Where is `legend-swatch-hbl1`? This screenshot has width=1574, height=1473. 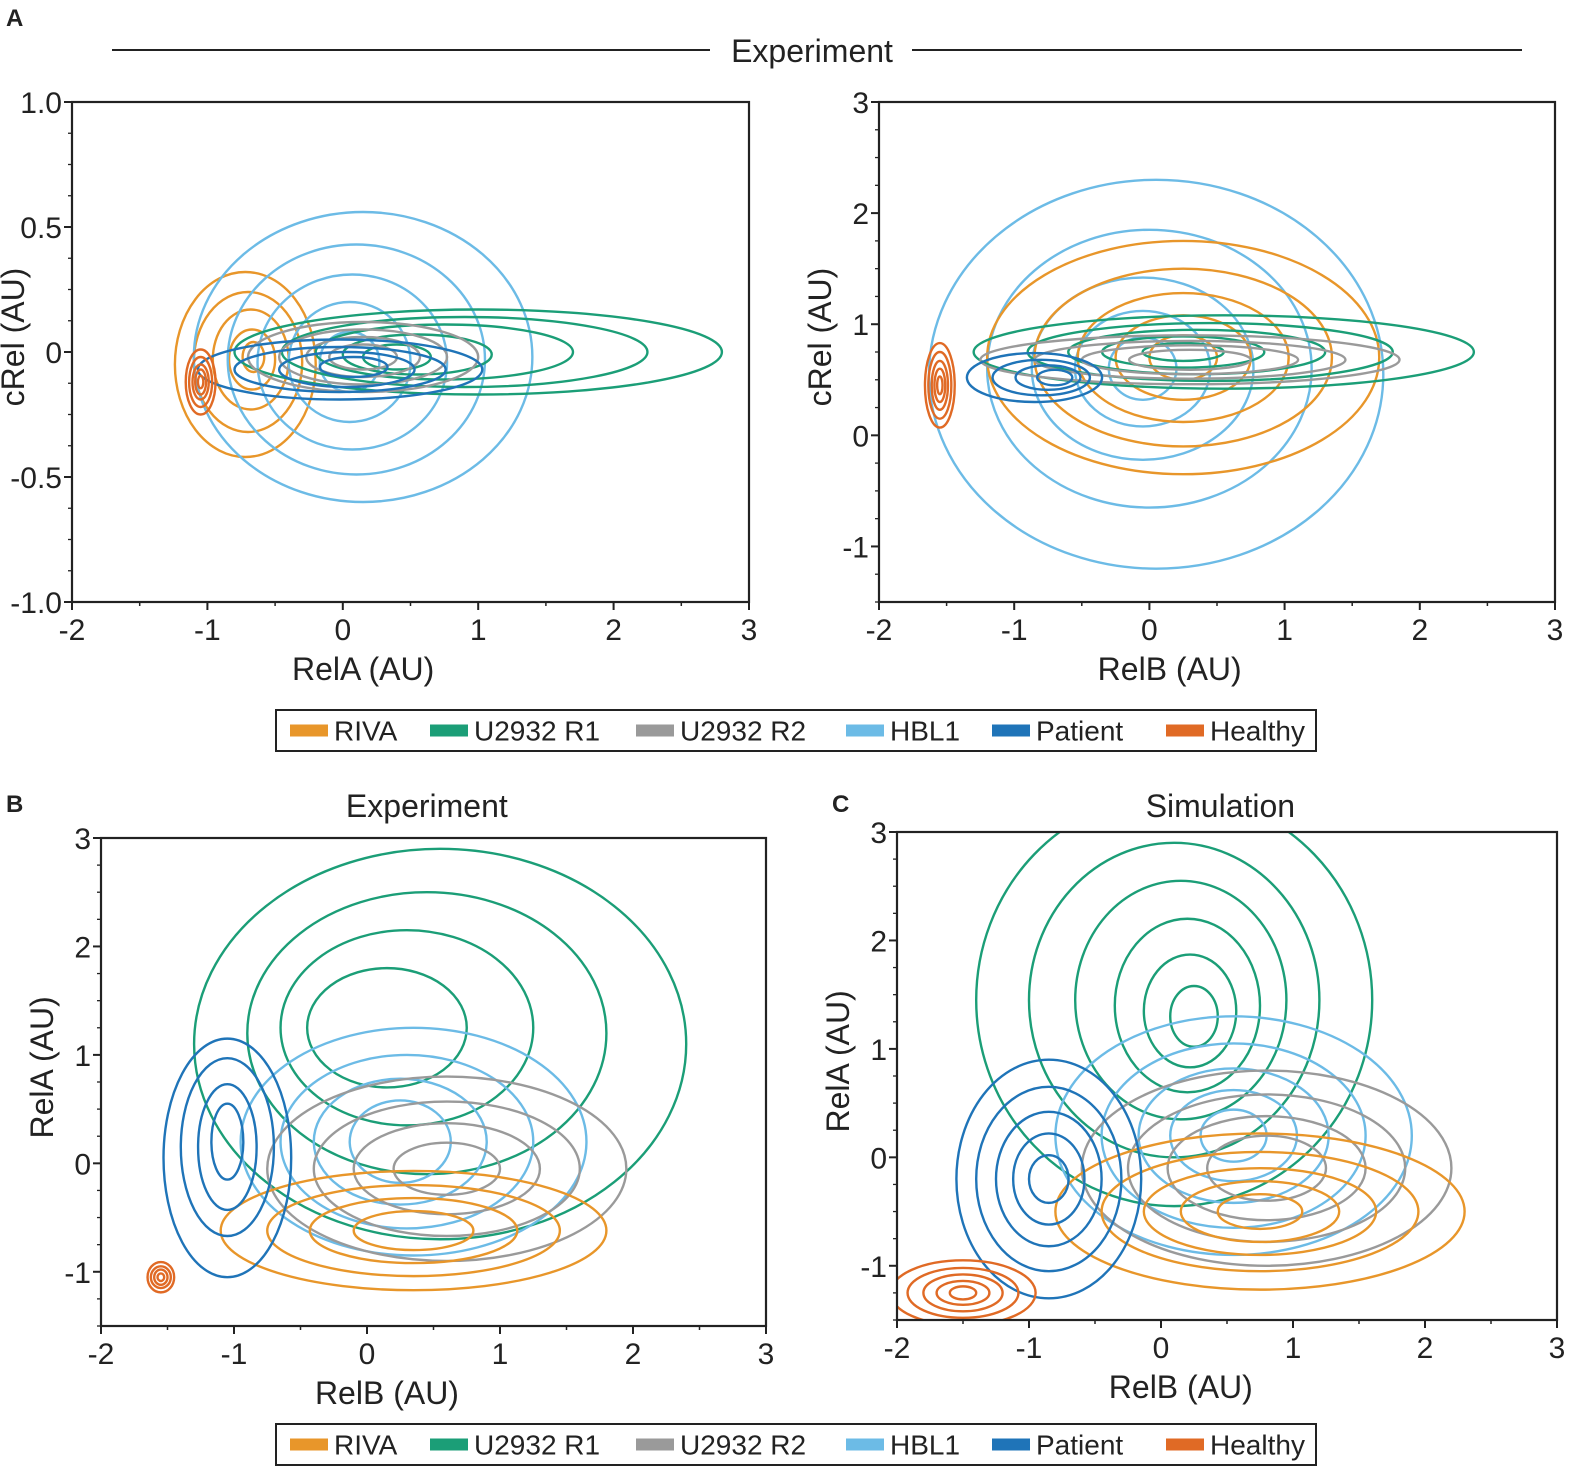 legend-swatch-hbl1 is located at coordinates (865, 730).